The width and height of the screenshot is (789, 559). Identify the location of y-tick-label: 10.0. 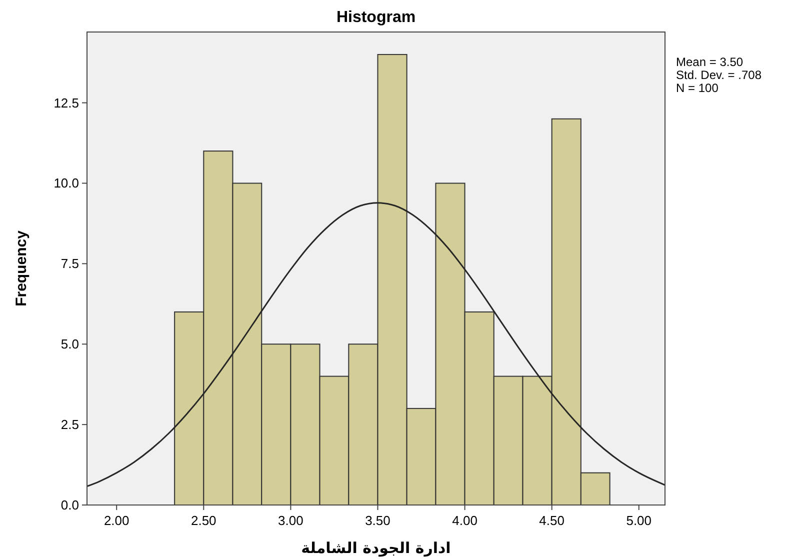
(66, 183).